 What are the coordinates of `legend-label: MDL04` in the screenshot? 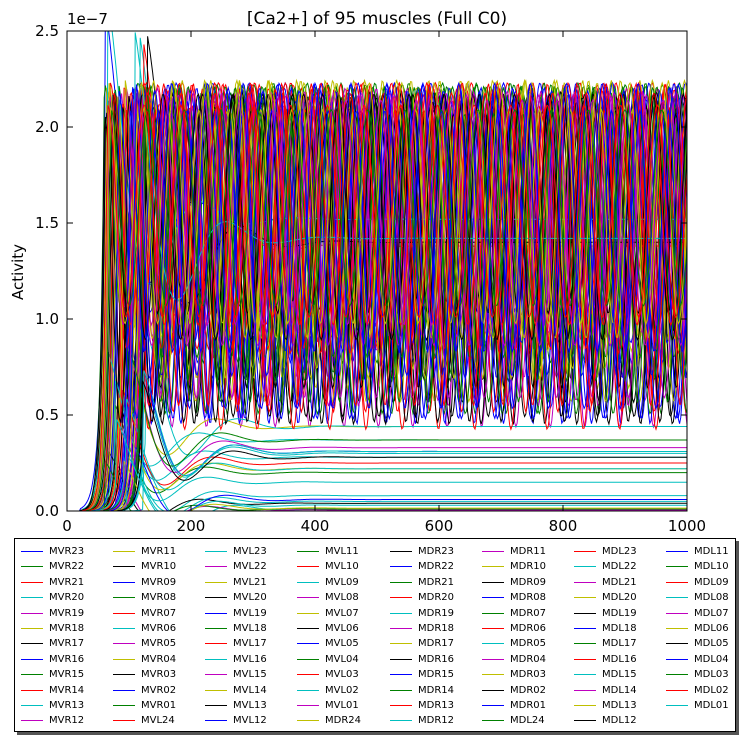 It's located at (711, 659).